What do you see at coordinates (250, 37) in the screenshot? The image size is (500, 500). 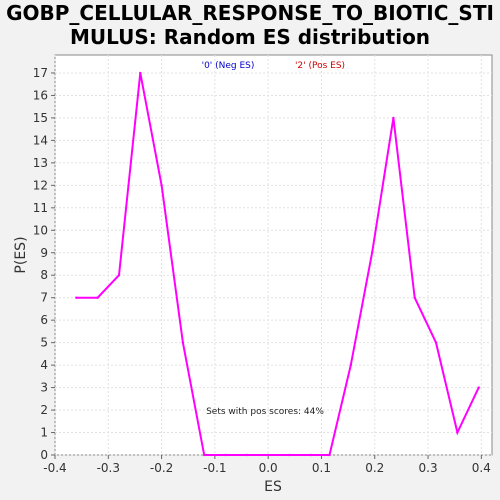 I see `chart-title-line-2: MULUS: Random ES distribution` at bounding box center [250, 37].